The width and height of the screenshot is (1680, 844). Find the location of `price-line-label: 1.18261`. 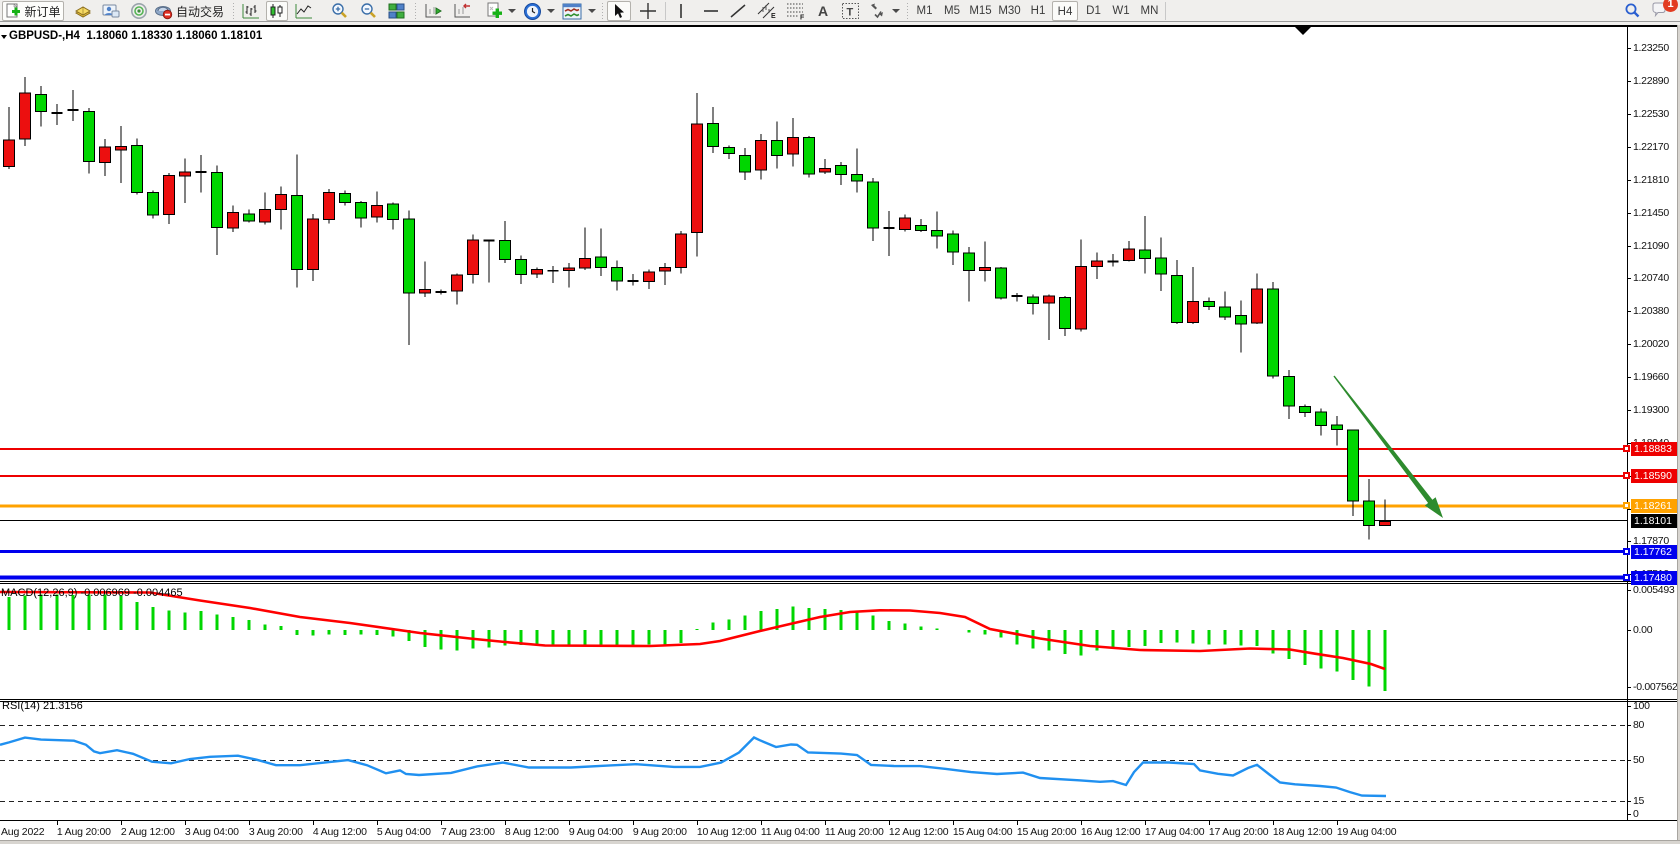

price-line-label: 1.18261 is located at coordinates (1654, 505).